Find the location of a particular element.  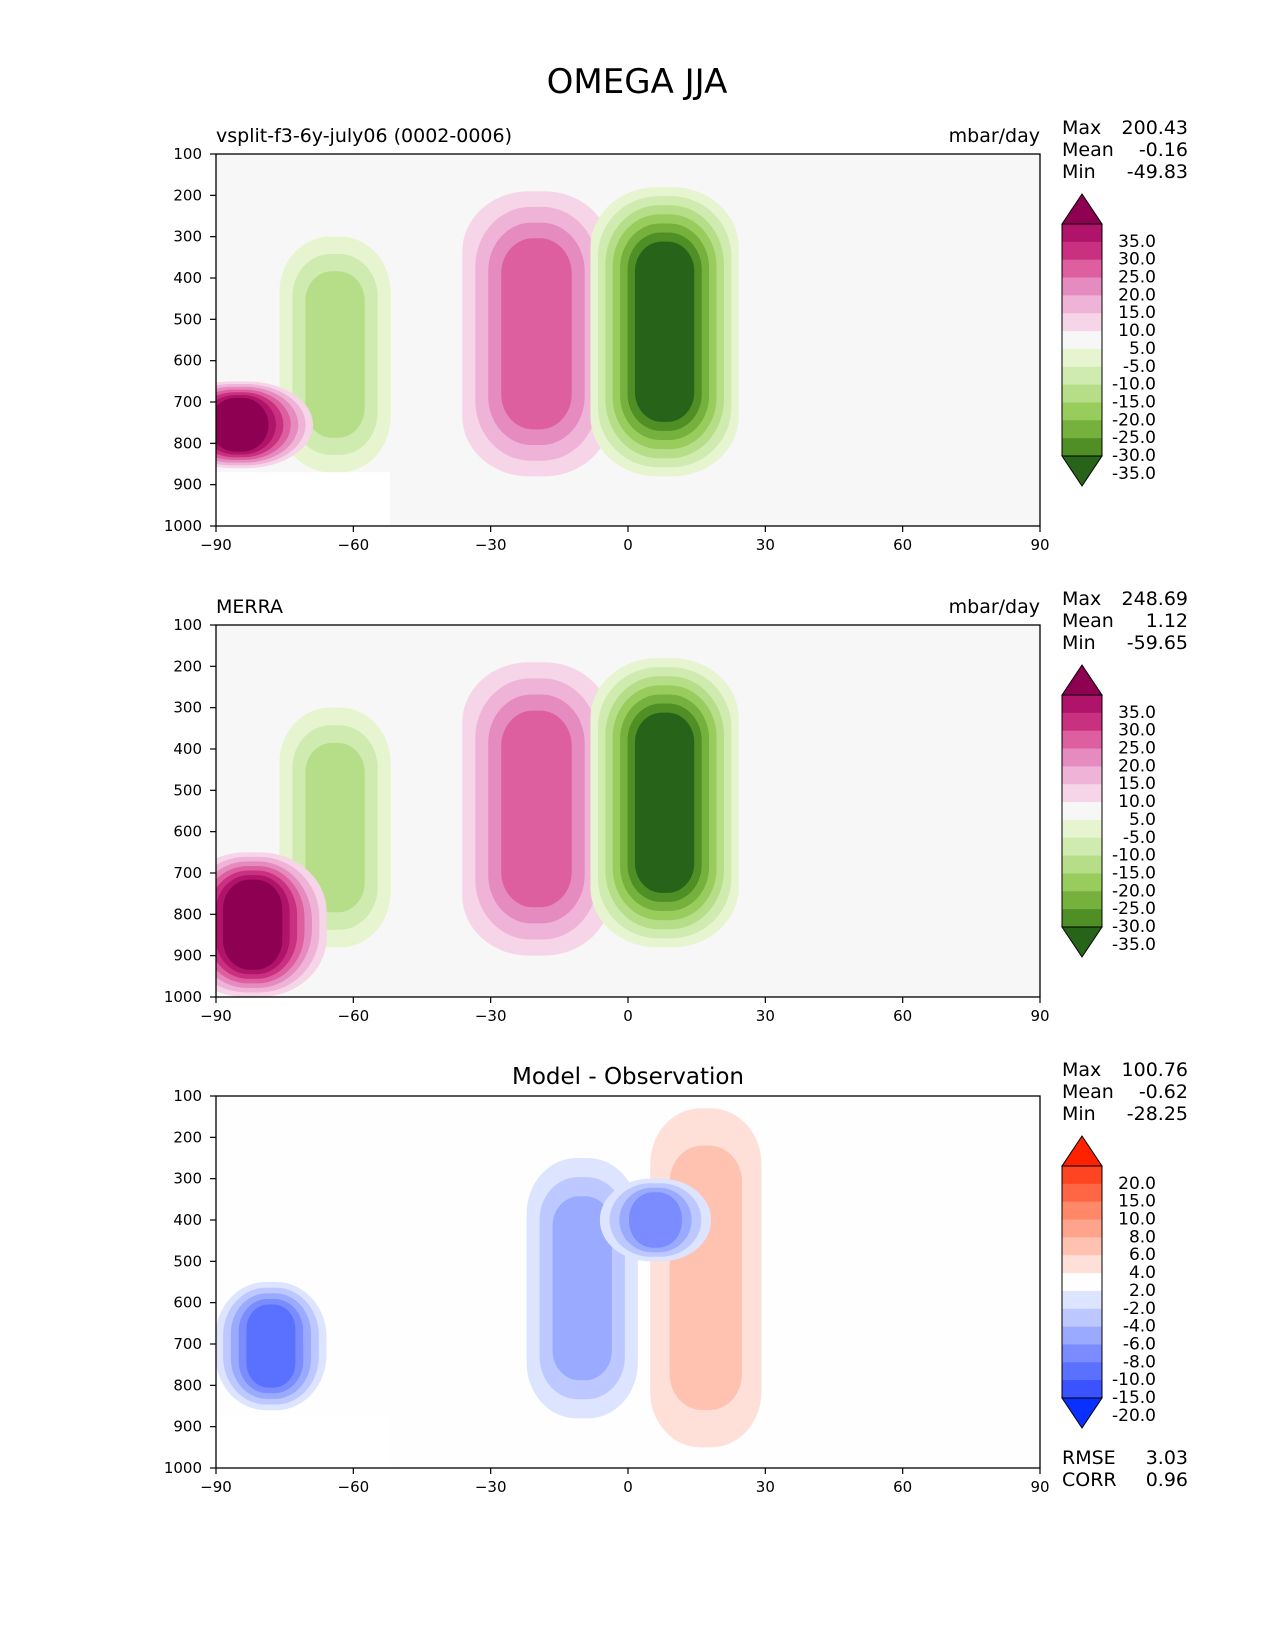

colorbar-label: 6.0 is located at coordinates (1142, 1255).